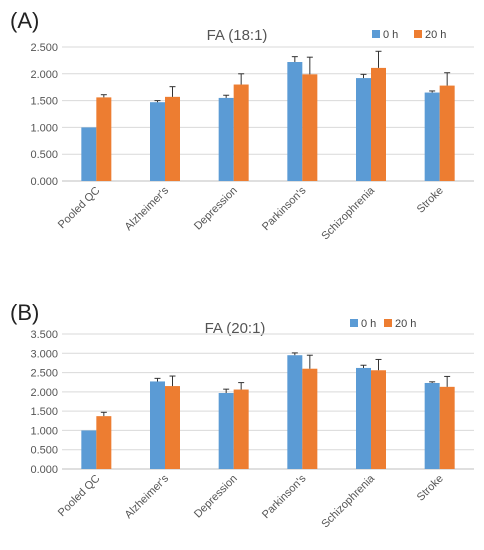 The width and height of the screenshot is (484, 550). Describe the element at coordinates (44, 354) in the screenshot. I see `y-tick-label: 3.000` at that location.